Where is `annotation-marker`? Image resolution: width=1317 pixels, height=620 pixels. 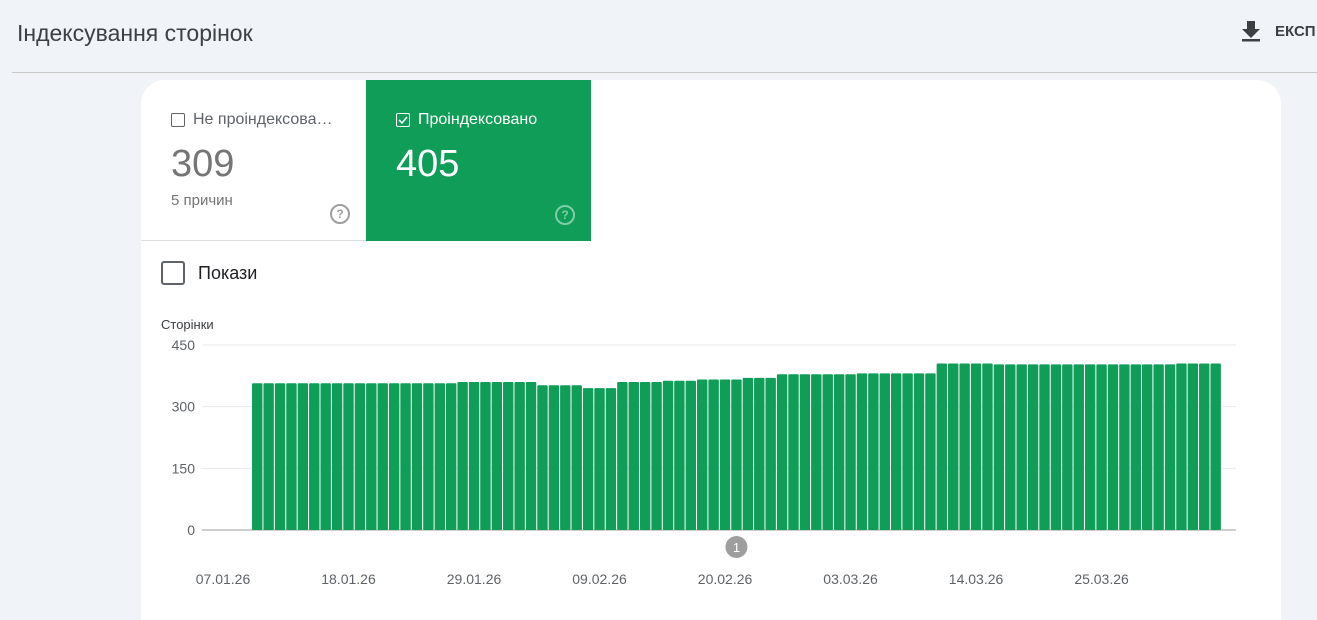 annotation-marker is located at coordinates (736, 547).